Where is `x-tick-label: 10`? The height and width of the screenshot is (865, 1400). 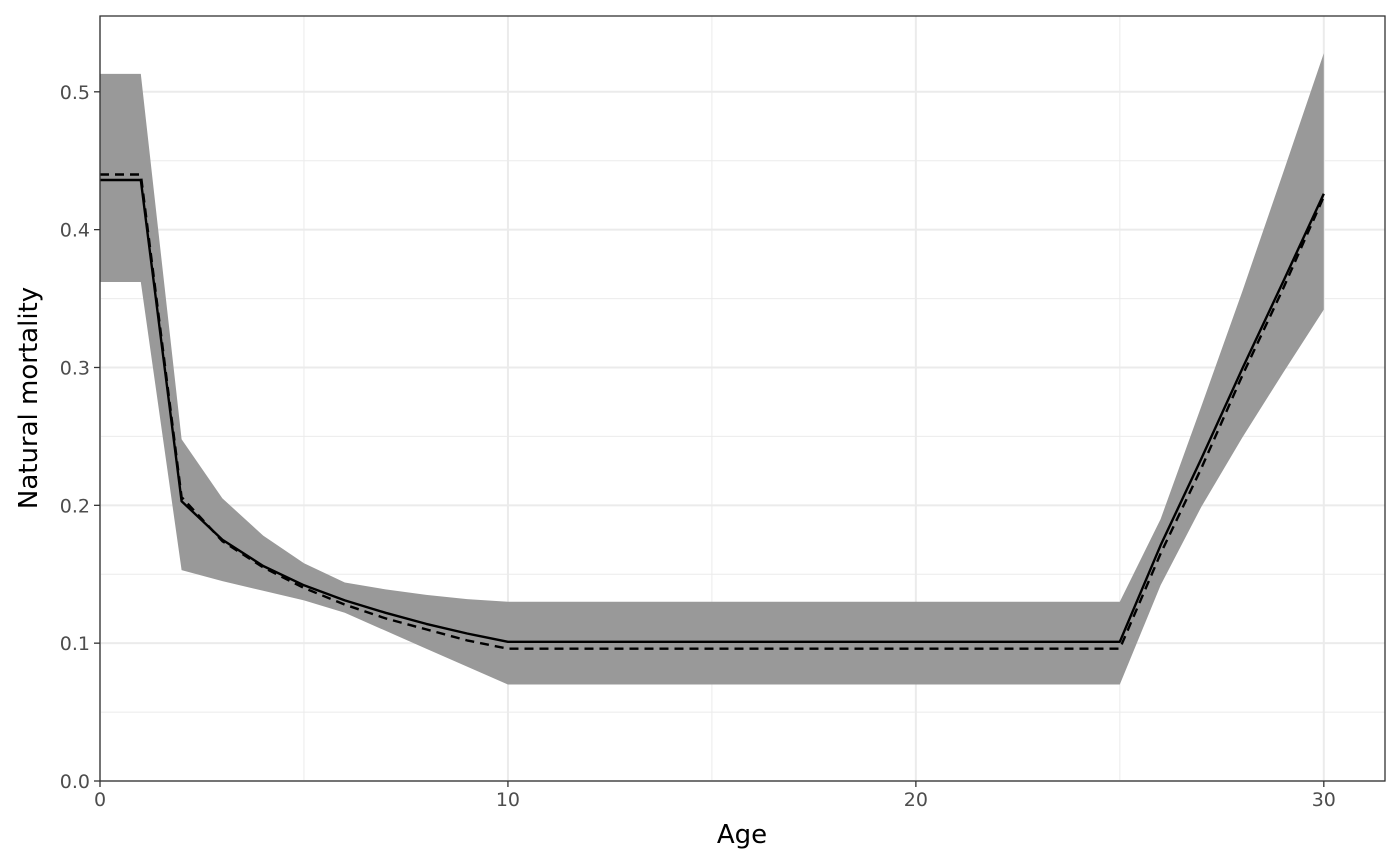 x-tick-label: 10 is located at coordinates (508, 800).